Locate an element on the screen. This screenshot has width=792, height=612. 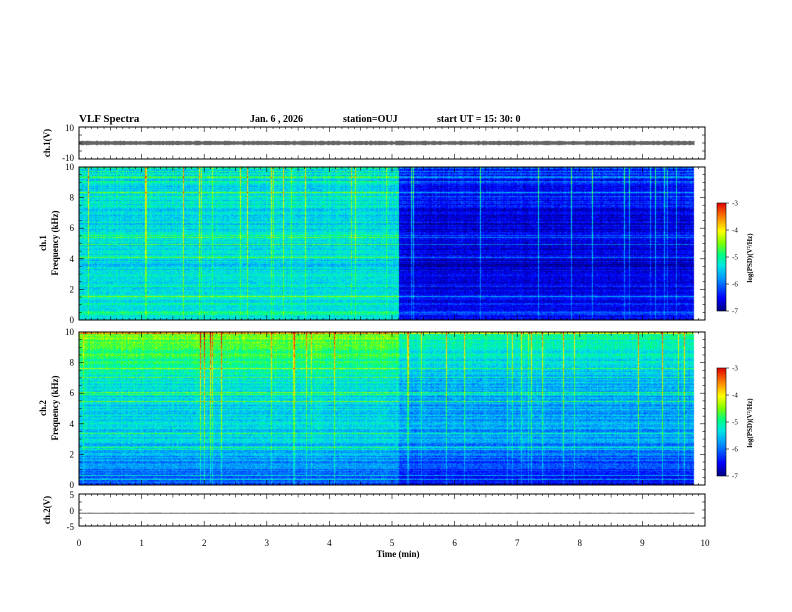
date-label: Jan. 6 , 2026 is located at coordinates (276, 119).